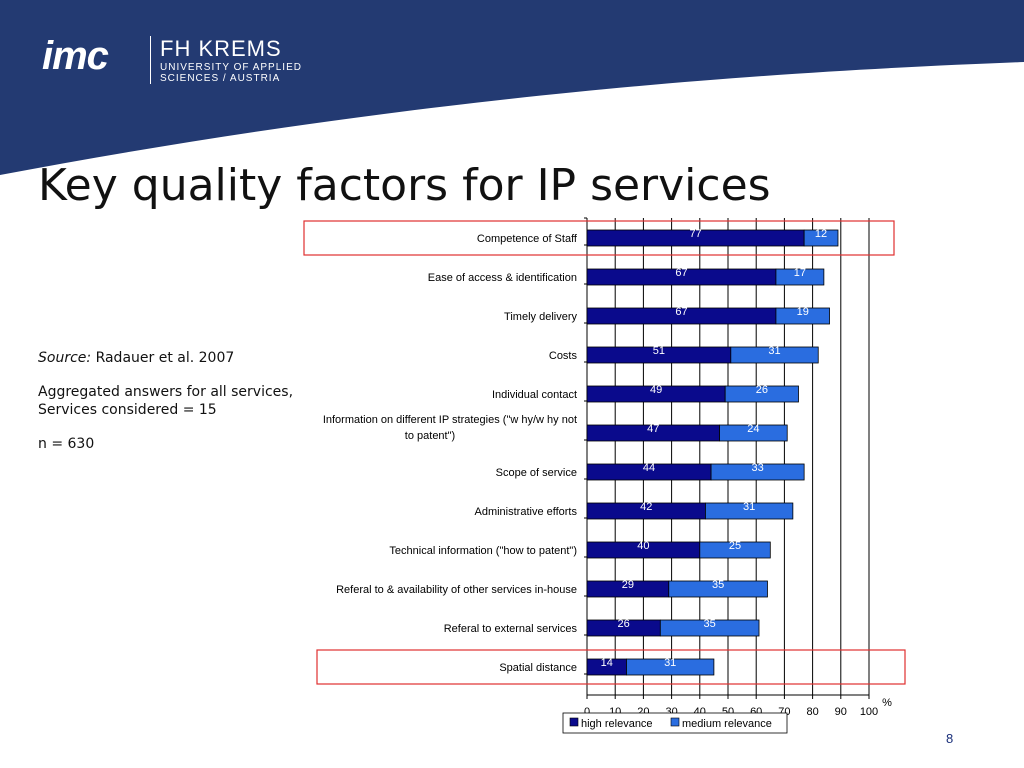  Describe the element at coordinates (150, 60) in the screenshot. I see `logo-divider` at that location.